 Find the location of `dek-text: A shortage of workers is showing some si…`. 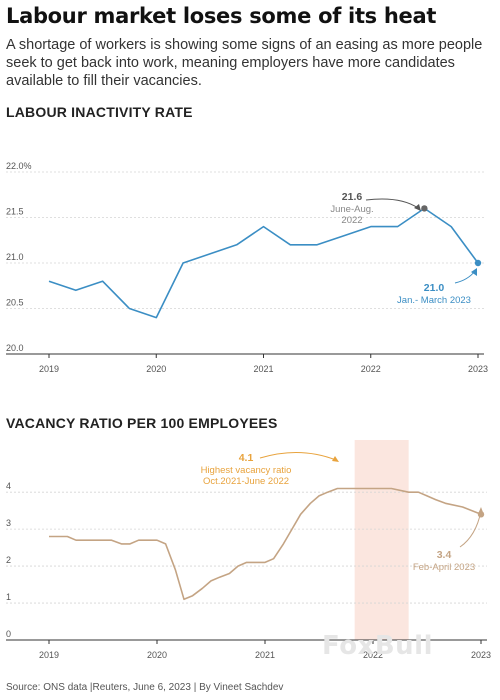

dek-text: A shortage of workers is showing some si… is located at coordinates (244, 63).